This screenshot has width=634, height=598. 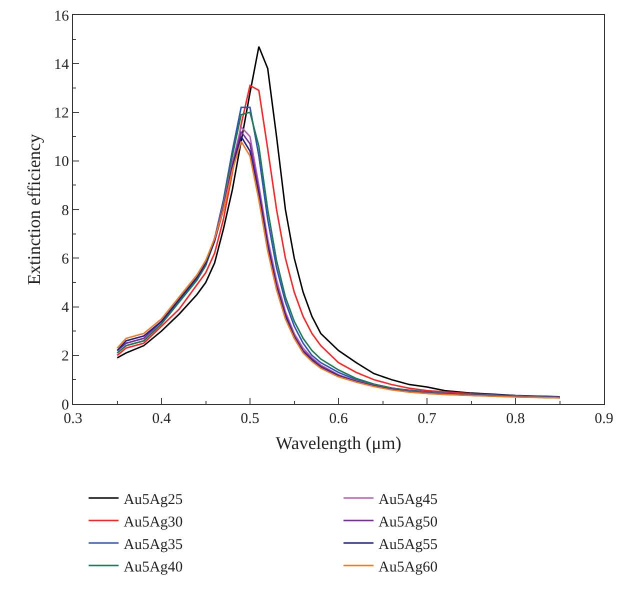 I want to click on x-tick-label: 0.9, so click(x=604, y=419).